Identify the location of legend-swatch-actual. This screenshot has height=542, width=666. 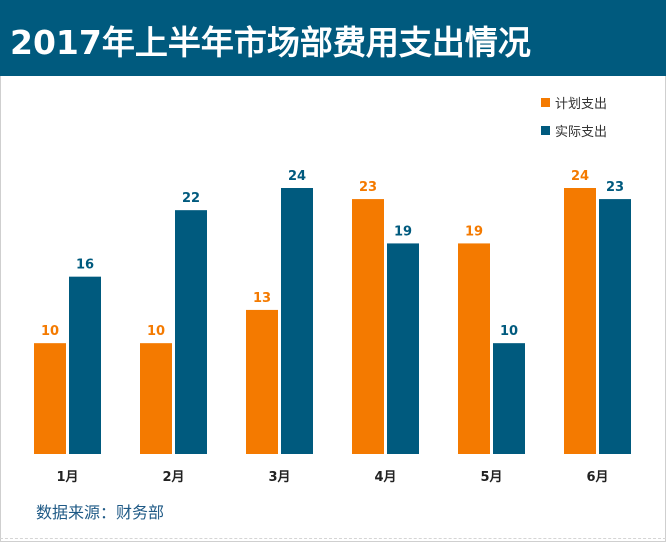
(545, 130).